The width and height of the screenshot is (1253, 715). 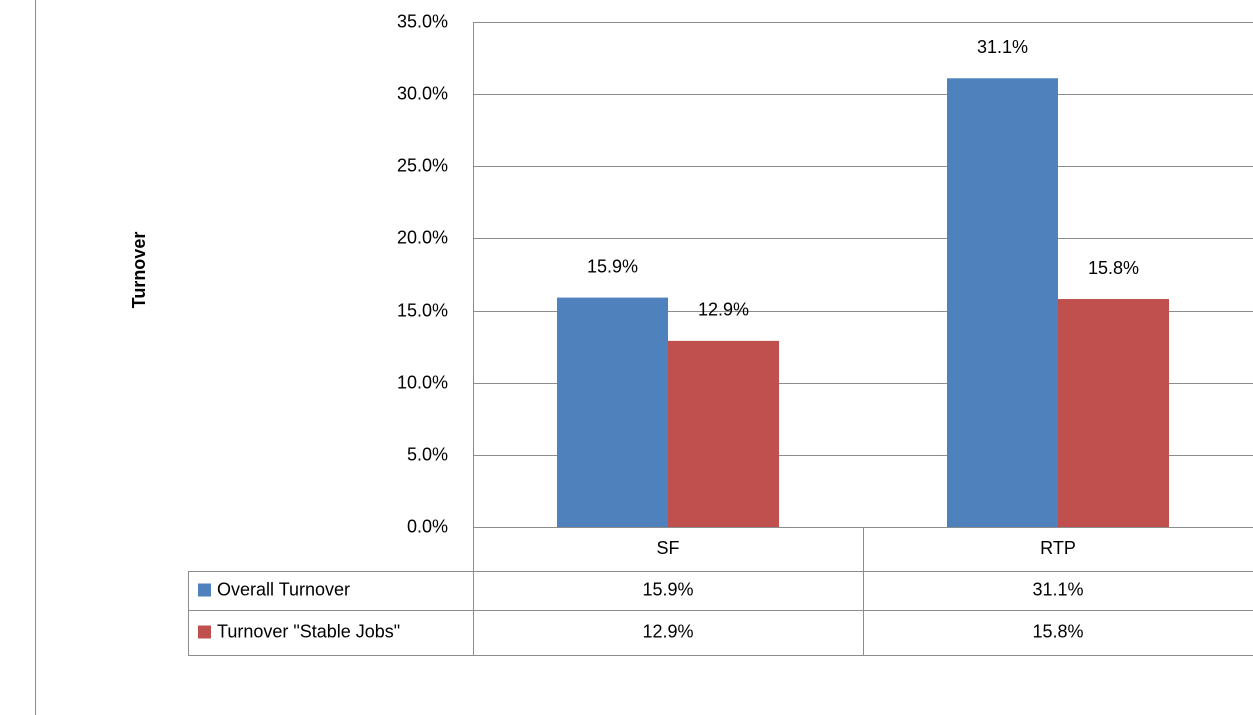 I want to click on y-axis-label: Turnover, so click(x=139, y=270).